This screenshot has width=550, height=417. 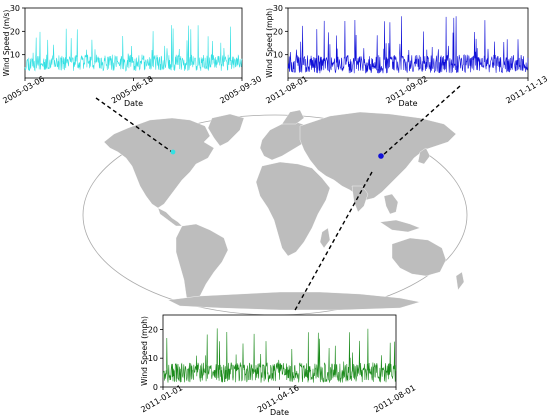 What do you see at coordinates (391, 204) in the screenshot?
I see `southeast-asia` at bounding box center [391, 204].